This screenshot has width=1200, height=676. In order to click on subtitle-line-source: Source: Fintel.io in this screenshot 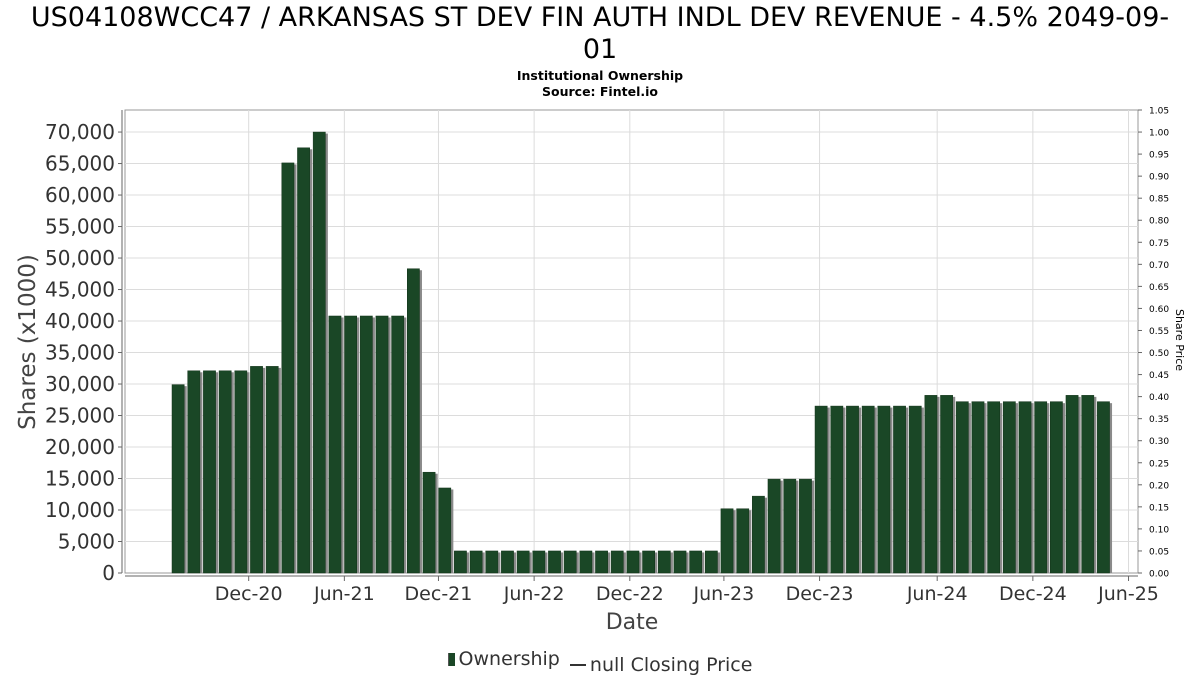, I will do `click(600, 91)`.